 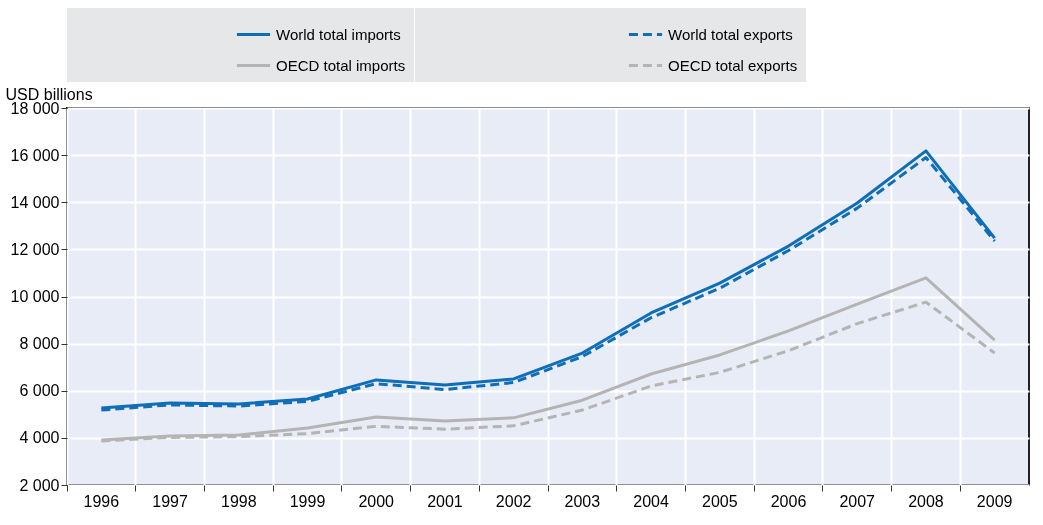 I want to click on y-tick-label: 10 000, so click(x=35, y=296).